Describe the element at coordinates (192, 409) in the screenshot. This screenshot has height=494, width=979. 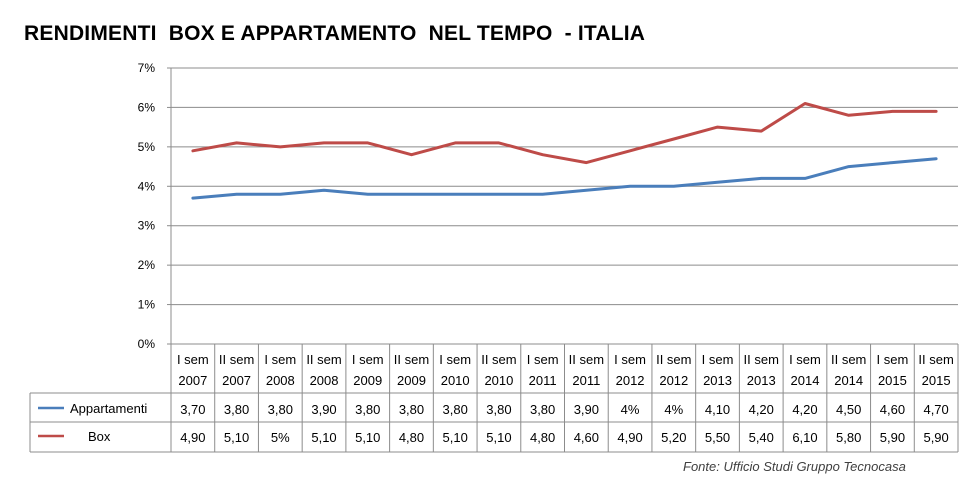
I see `data-label-appartamenti: 3,70` at that location.